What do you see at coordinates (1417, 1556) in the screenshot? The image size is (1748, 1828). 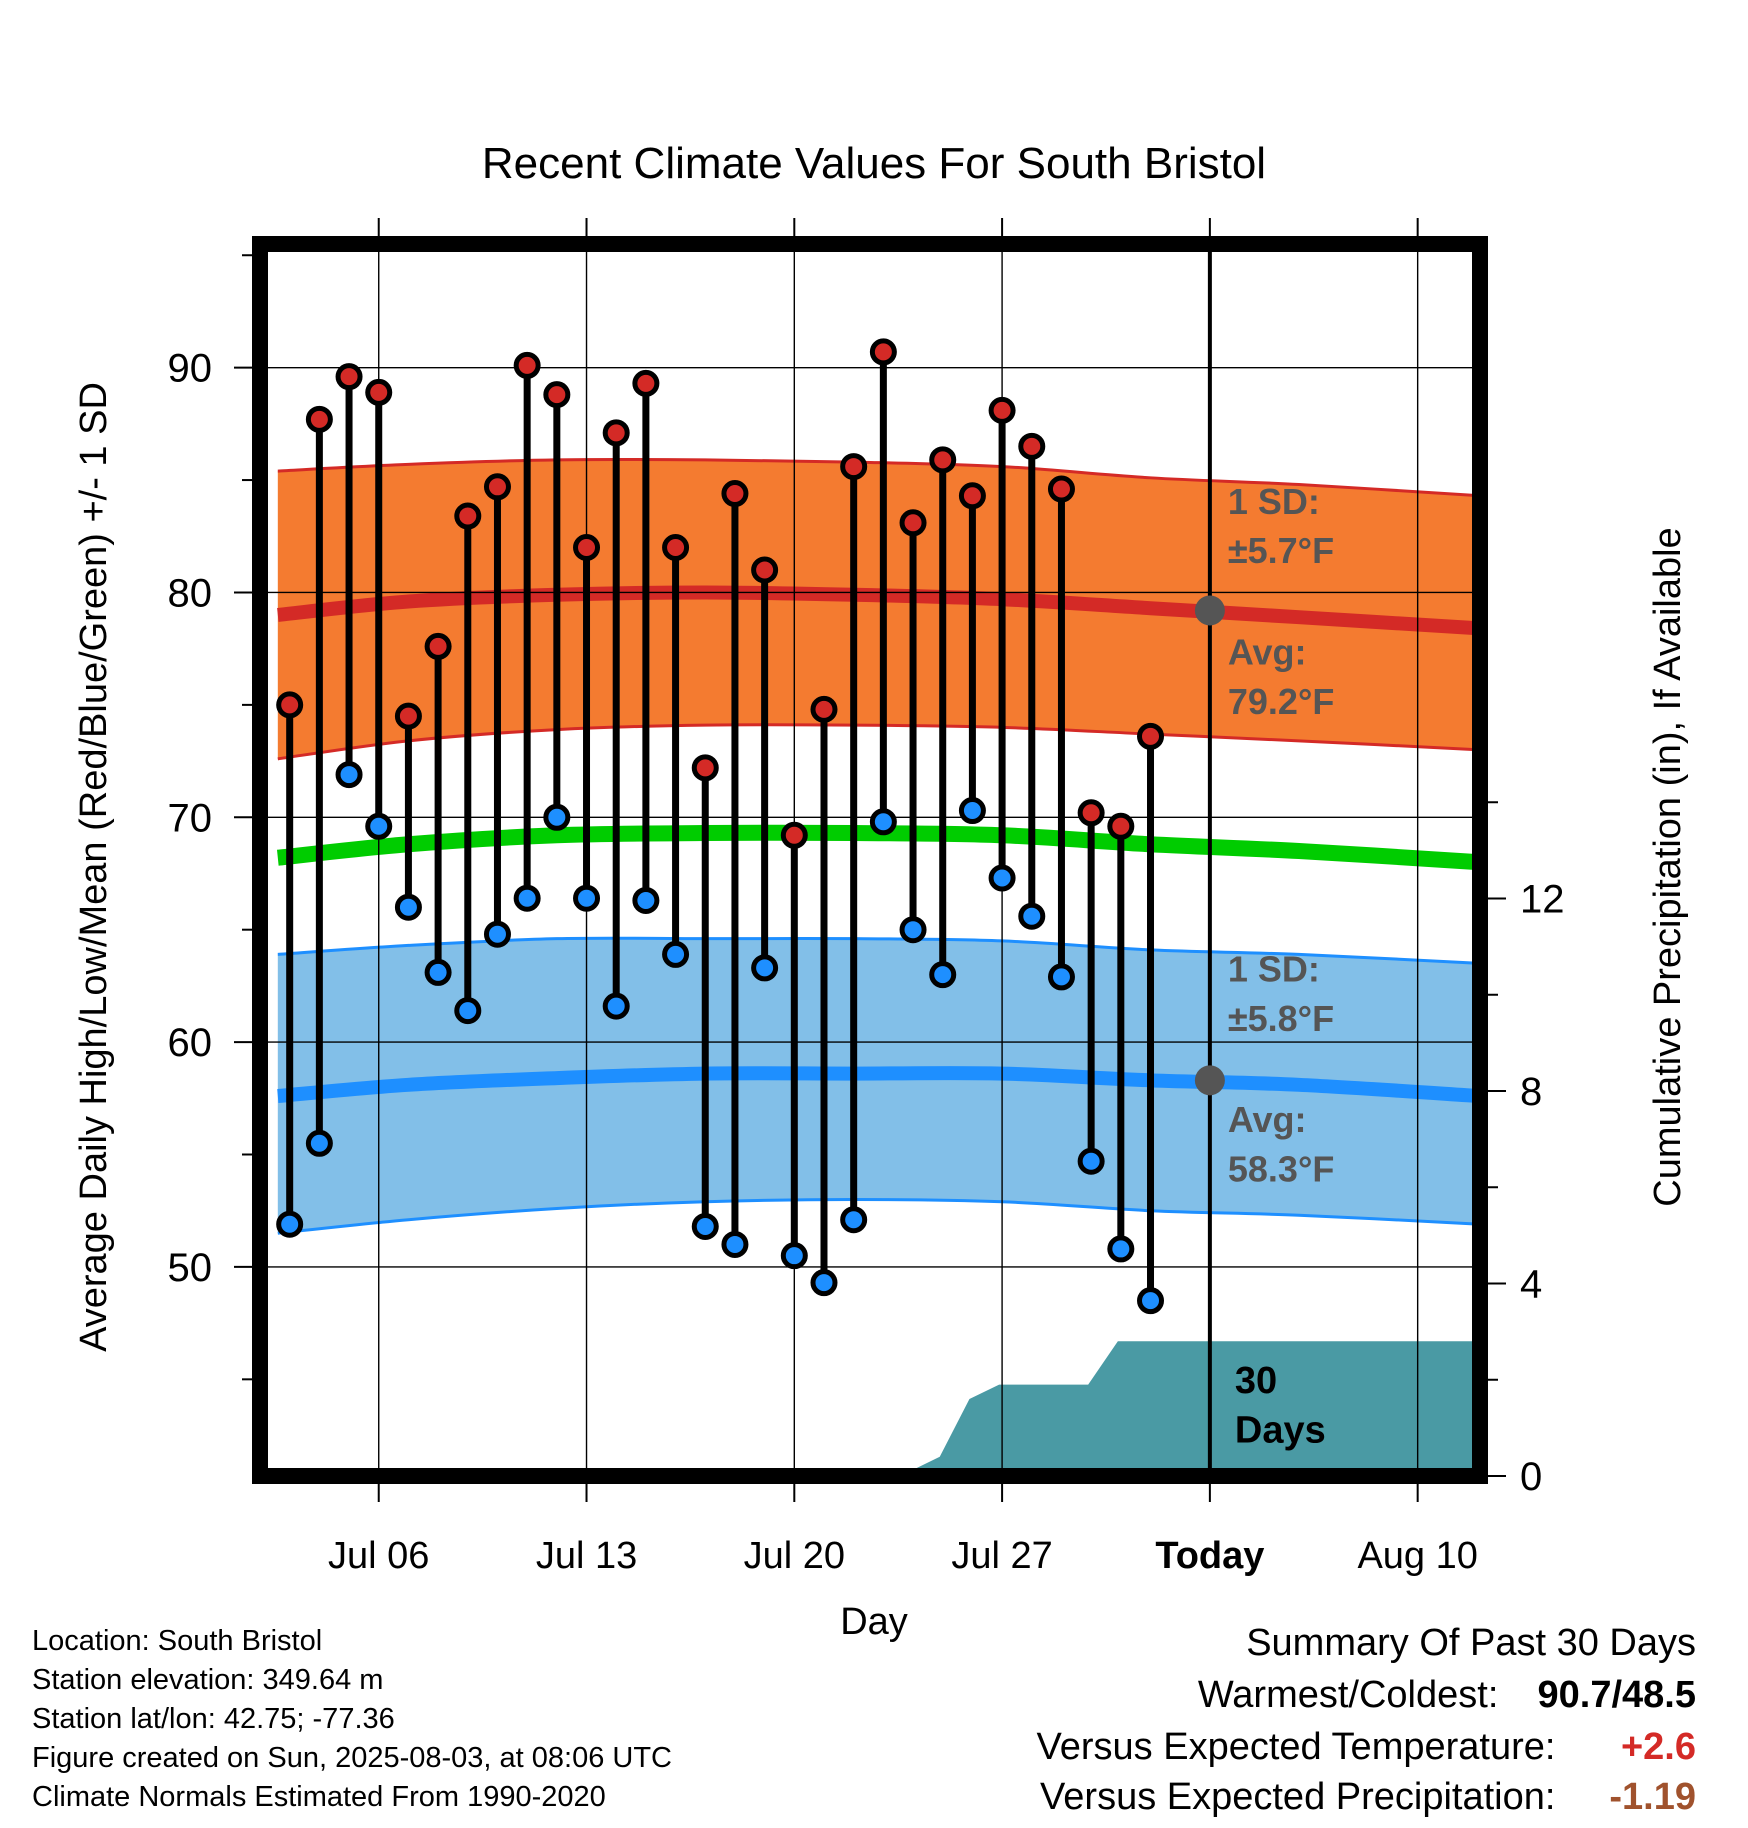 I see `x-tick-label: Aug 10` at bounding box center [1417, 1556].